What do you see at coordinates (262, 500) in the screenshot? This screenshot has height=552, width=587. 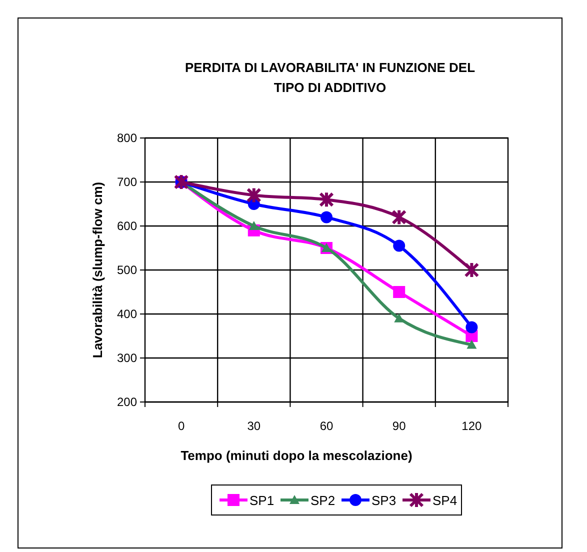 I see `legend-label: SP1` at bounding box center [262, 500].